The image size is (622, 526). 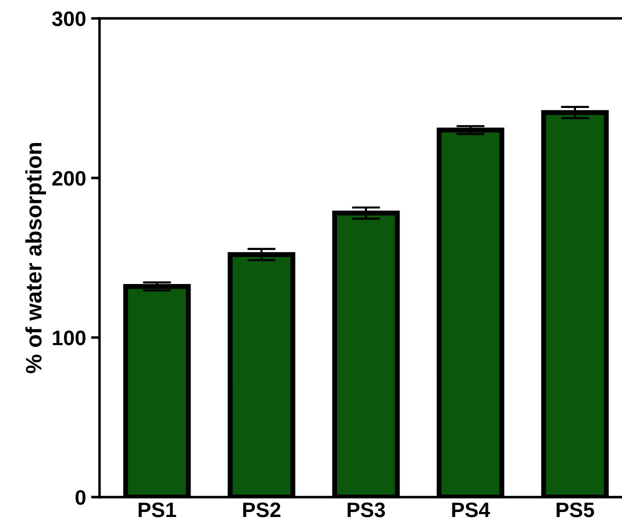 I want to click on y-axis-title: % of water absorption, so click(x=35, y=258).